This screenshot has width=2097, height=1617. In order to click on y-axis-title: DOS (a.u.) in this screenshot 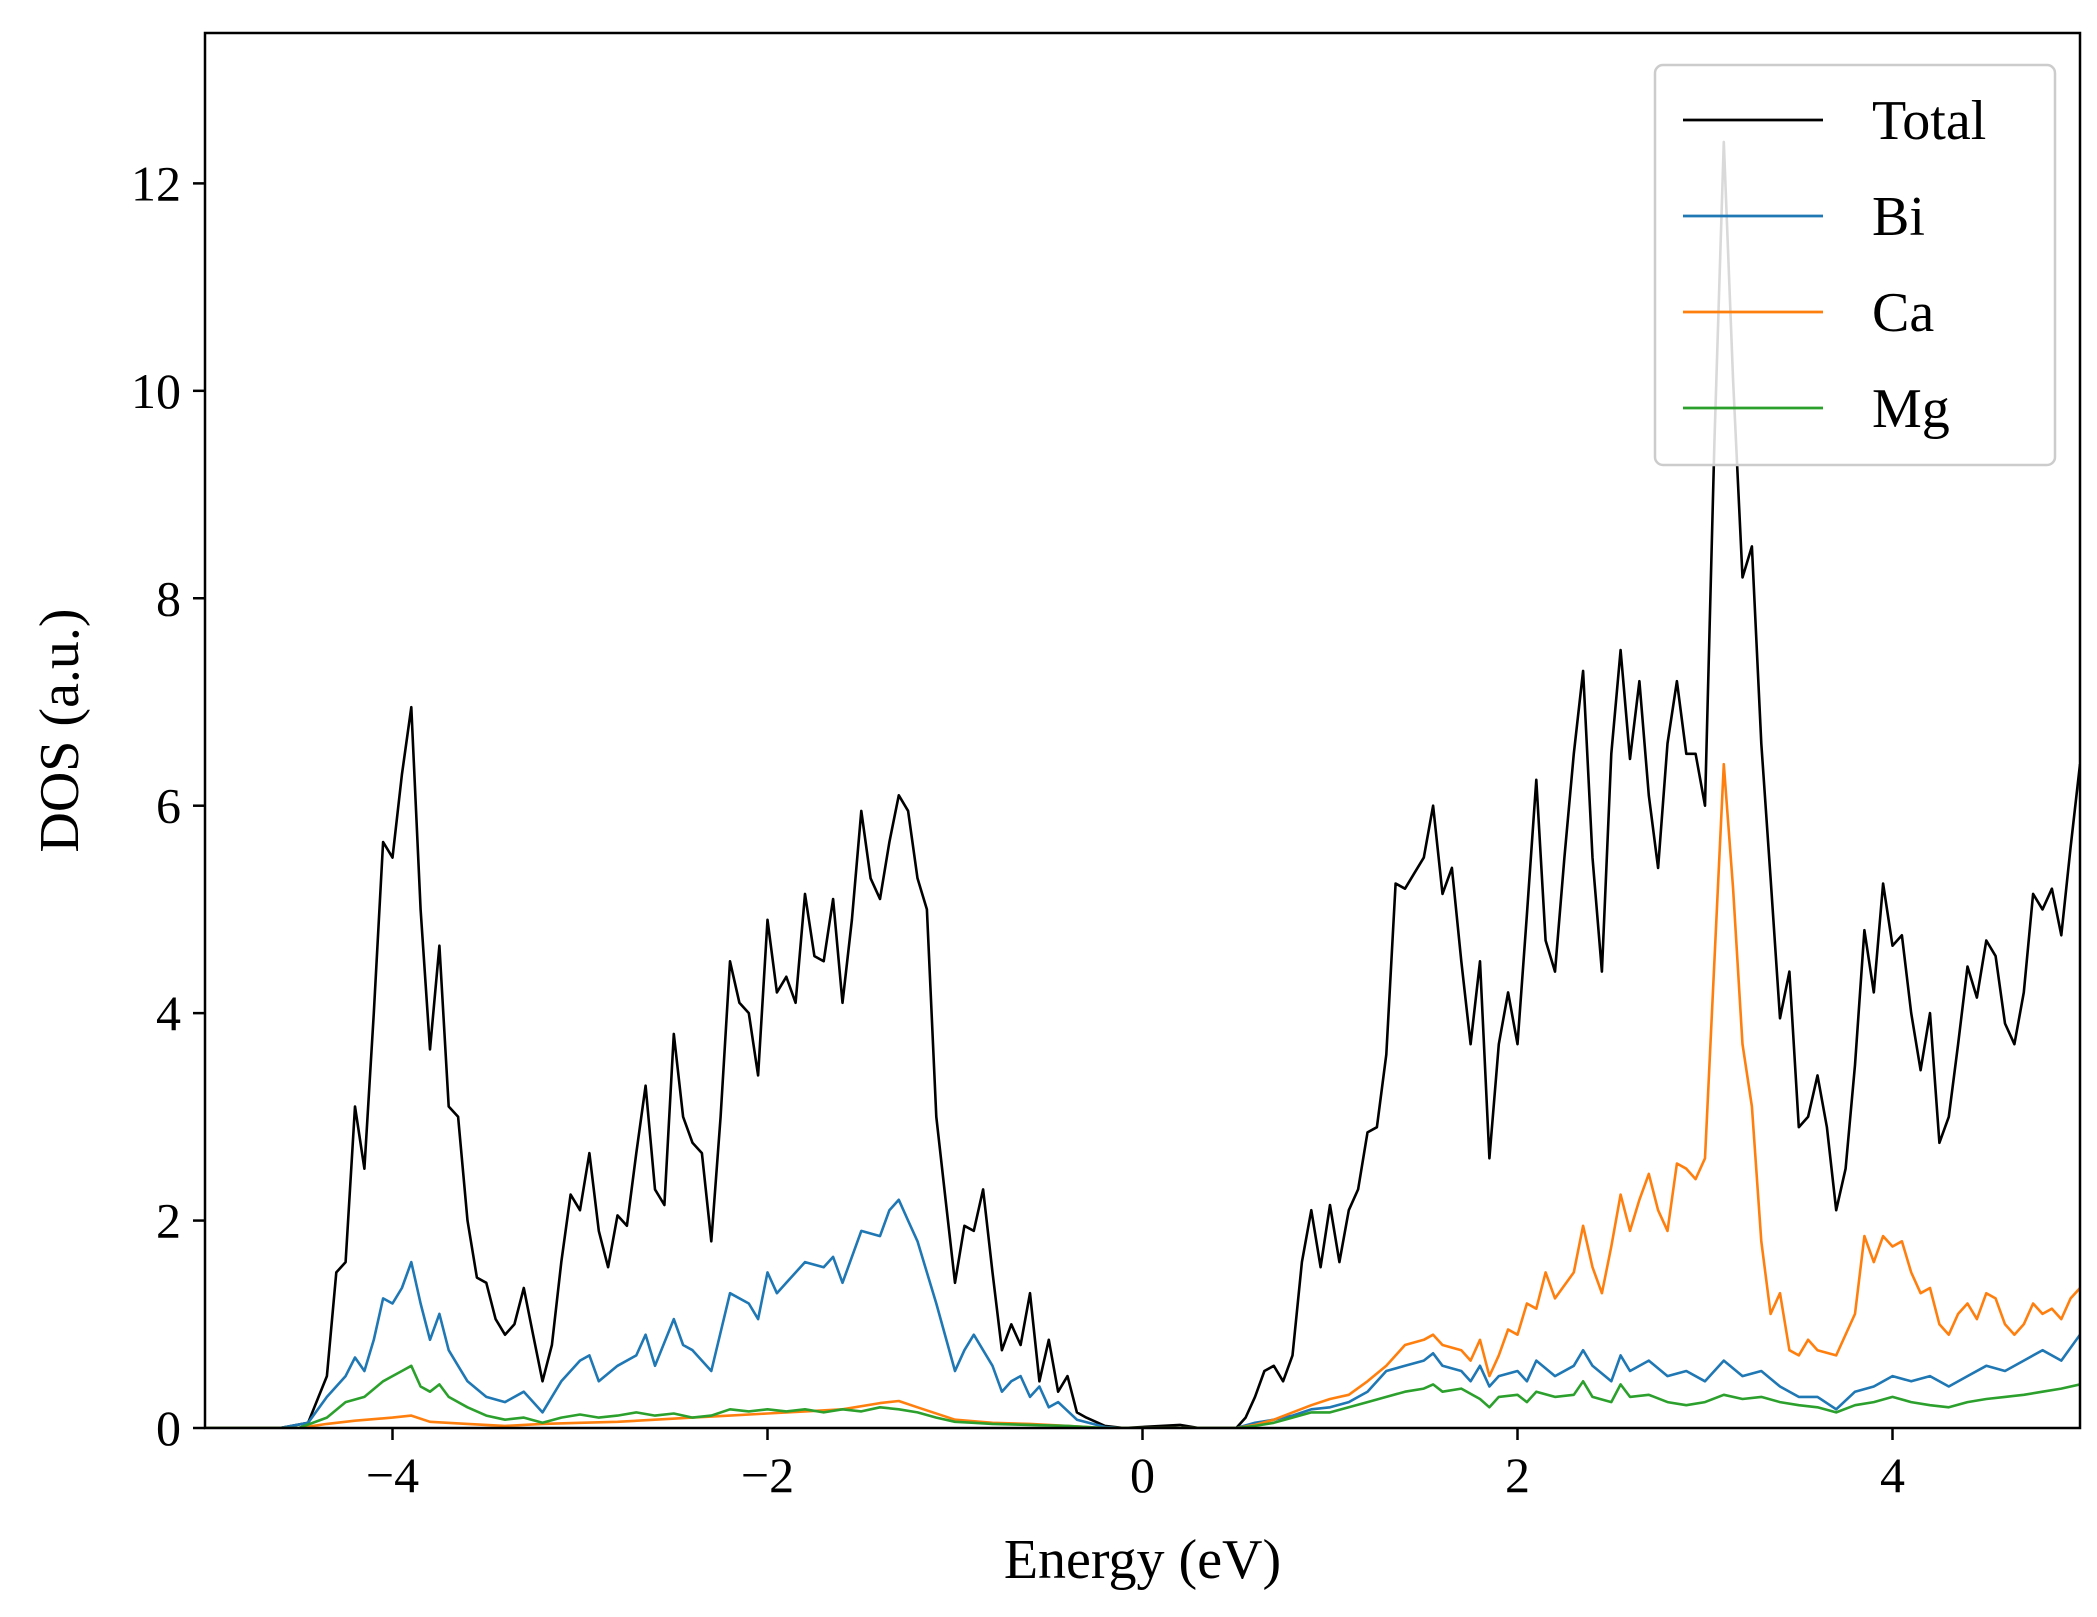, I will do `click(60, 730)`.